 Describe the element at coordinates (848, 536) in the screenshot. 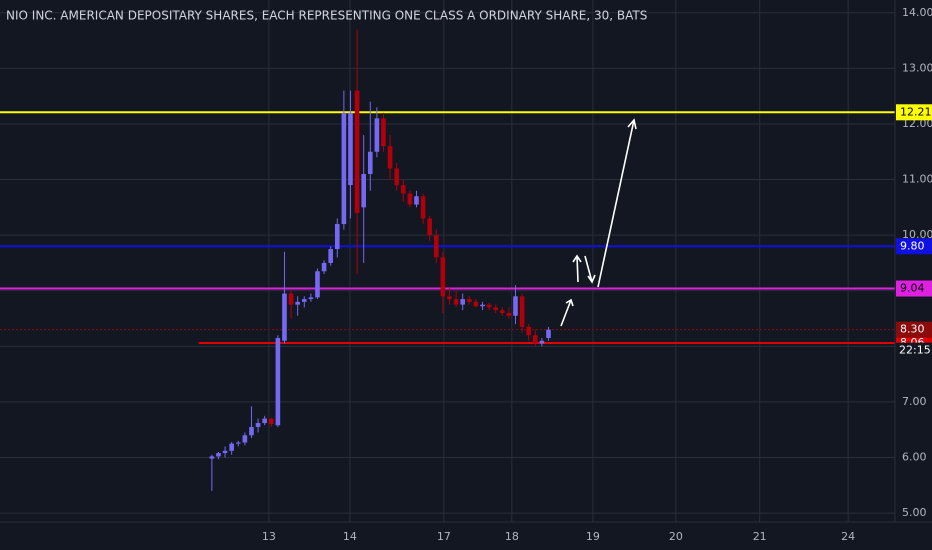

I see `x-tick-label: 24` at that location.